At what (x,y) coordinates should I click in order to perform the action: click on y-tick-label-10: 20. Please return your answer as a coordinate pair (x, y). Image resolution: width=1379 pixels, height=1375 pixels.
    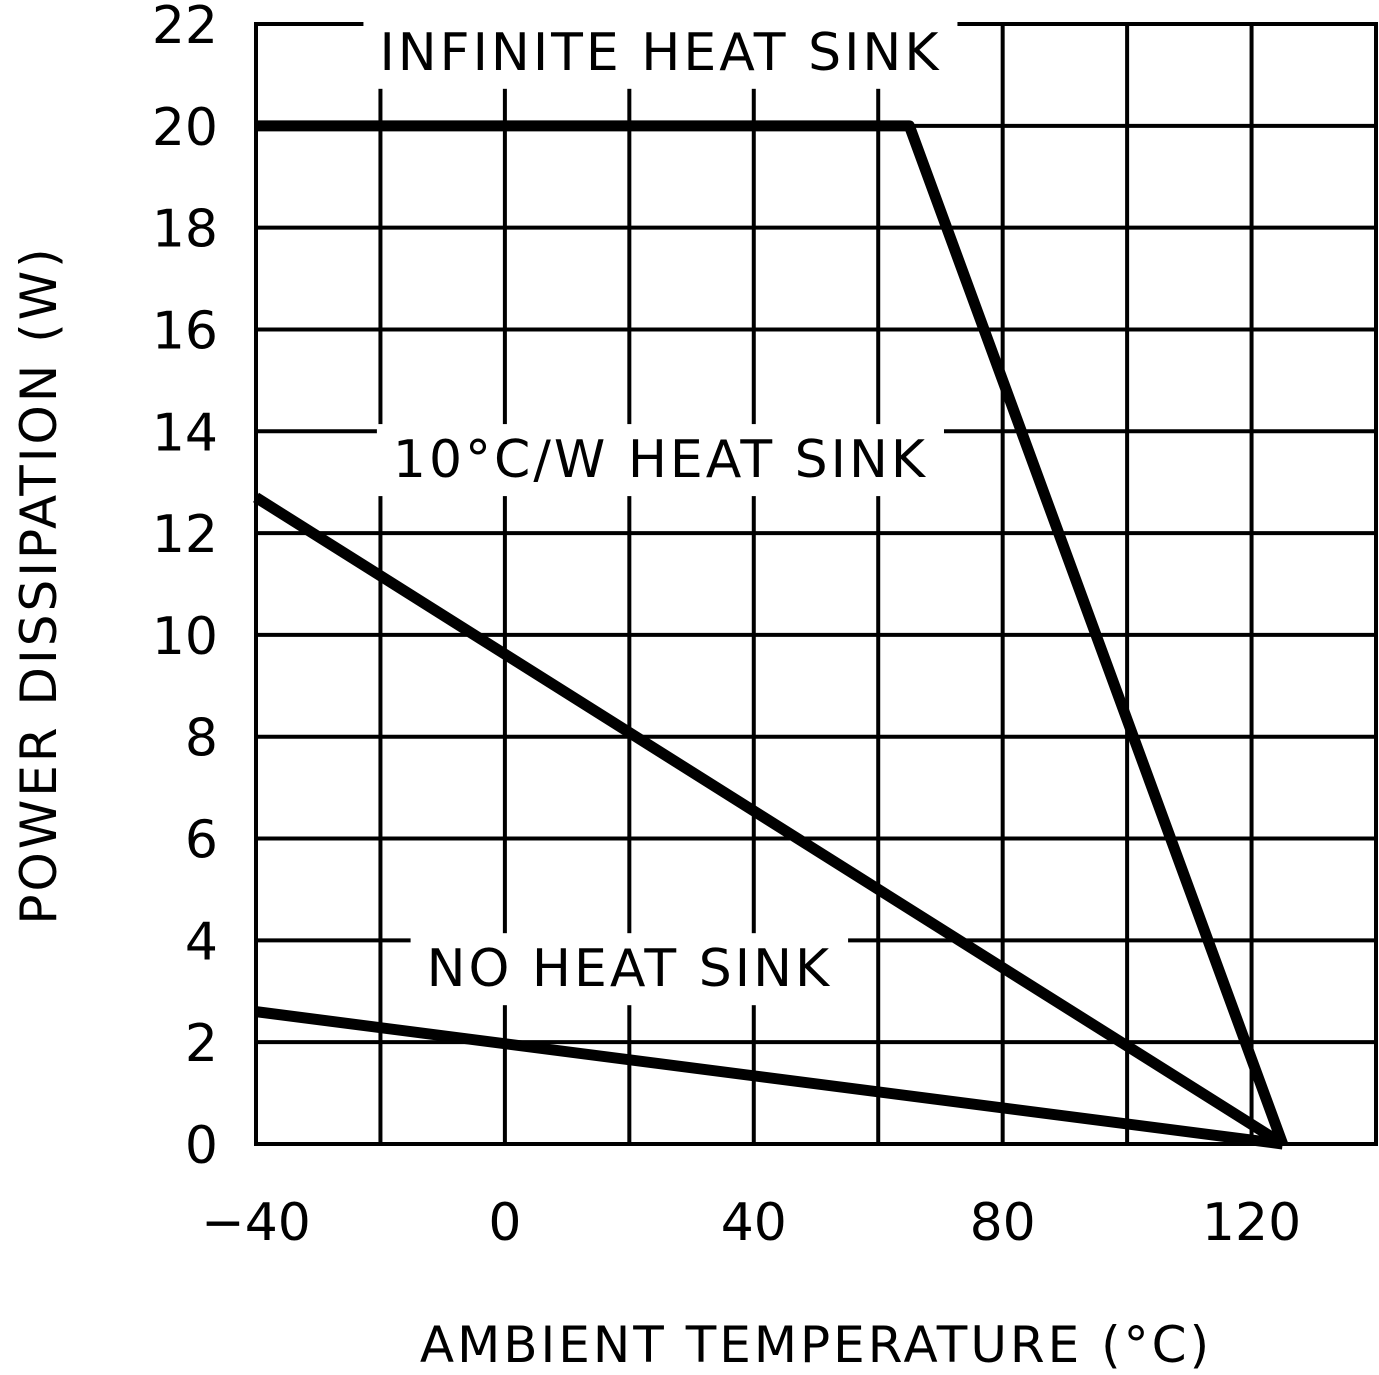
    Looking at the image, I should click on (185, 128).